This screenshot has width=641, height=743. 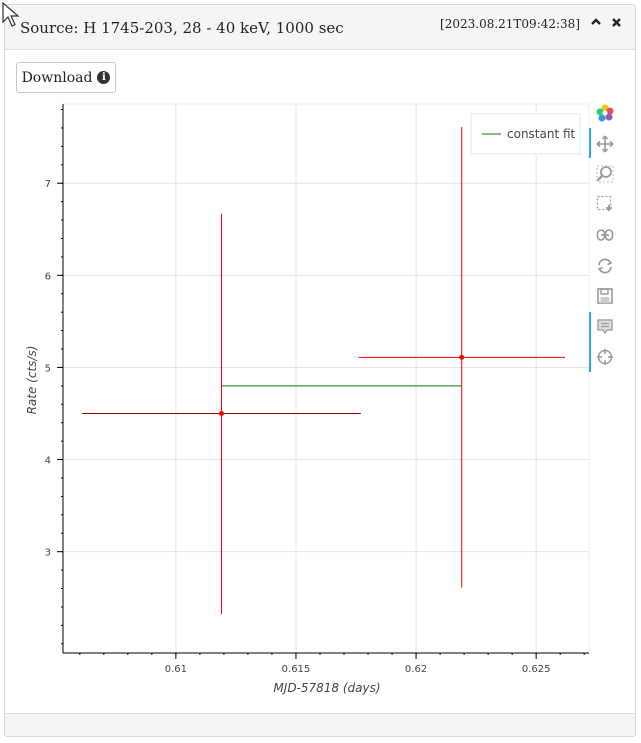 I want to click on reset-icon, so click(x=605, y=266).